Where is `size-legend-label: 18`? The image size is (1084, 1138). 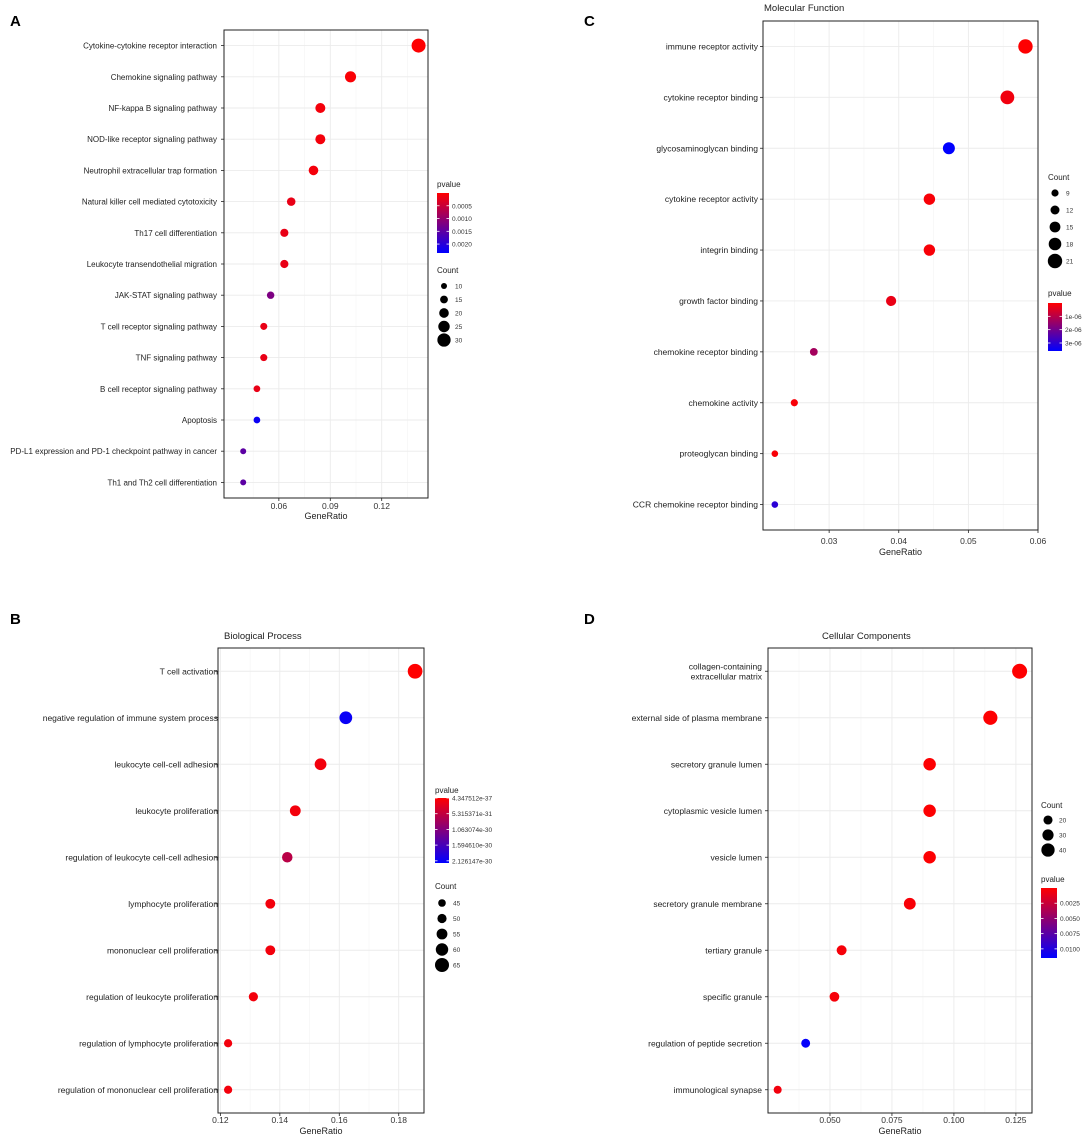 size-legend-label: 18 is located at coordinates (1070, 245).